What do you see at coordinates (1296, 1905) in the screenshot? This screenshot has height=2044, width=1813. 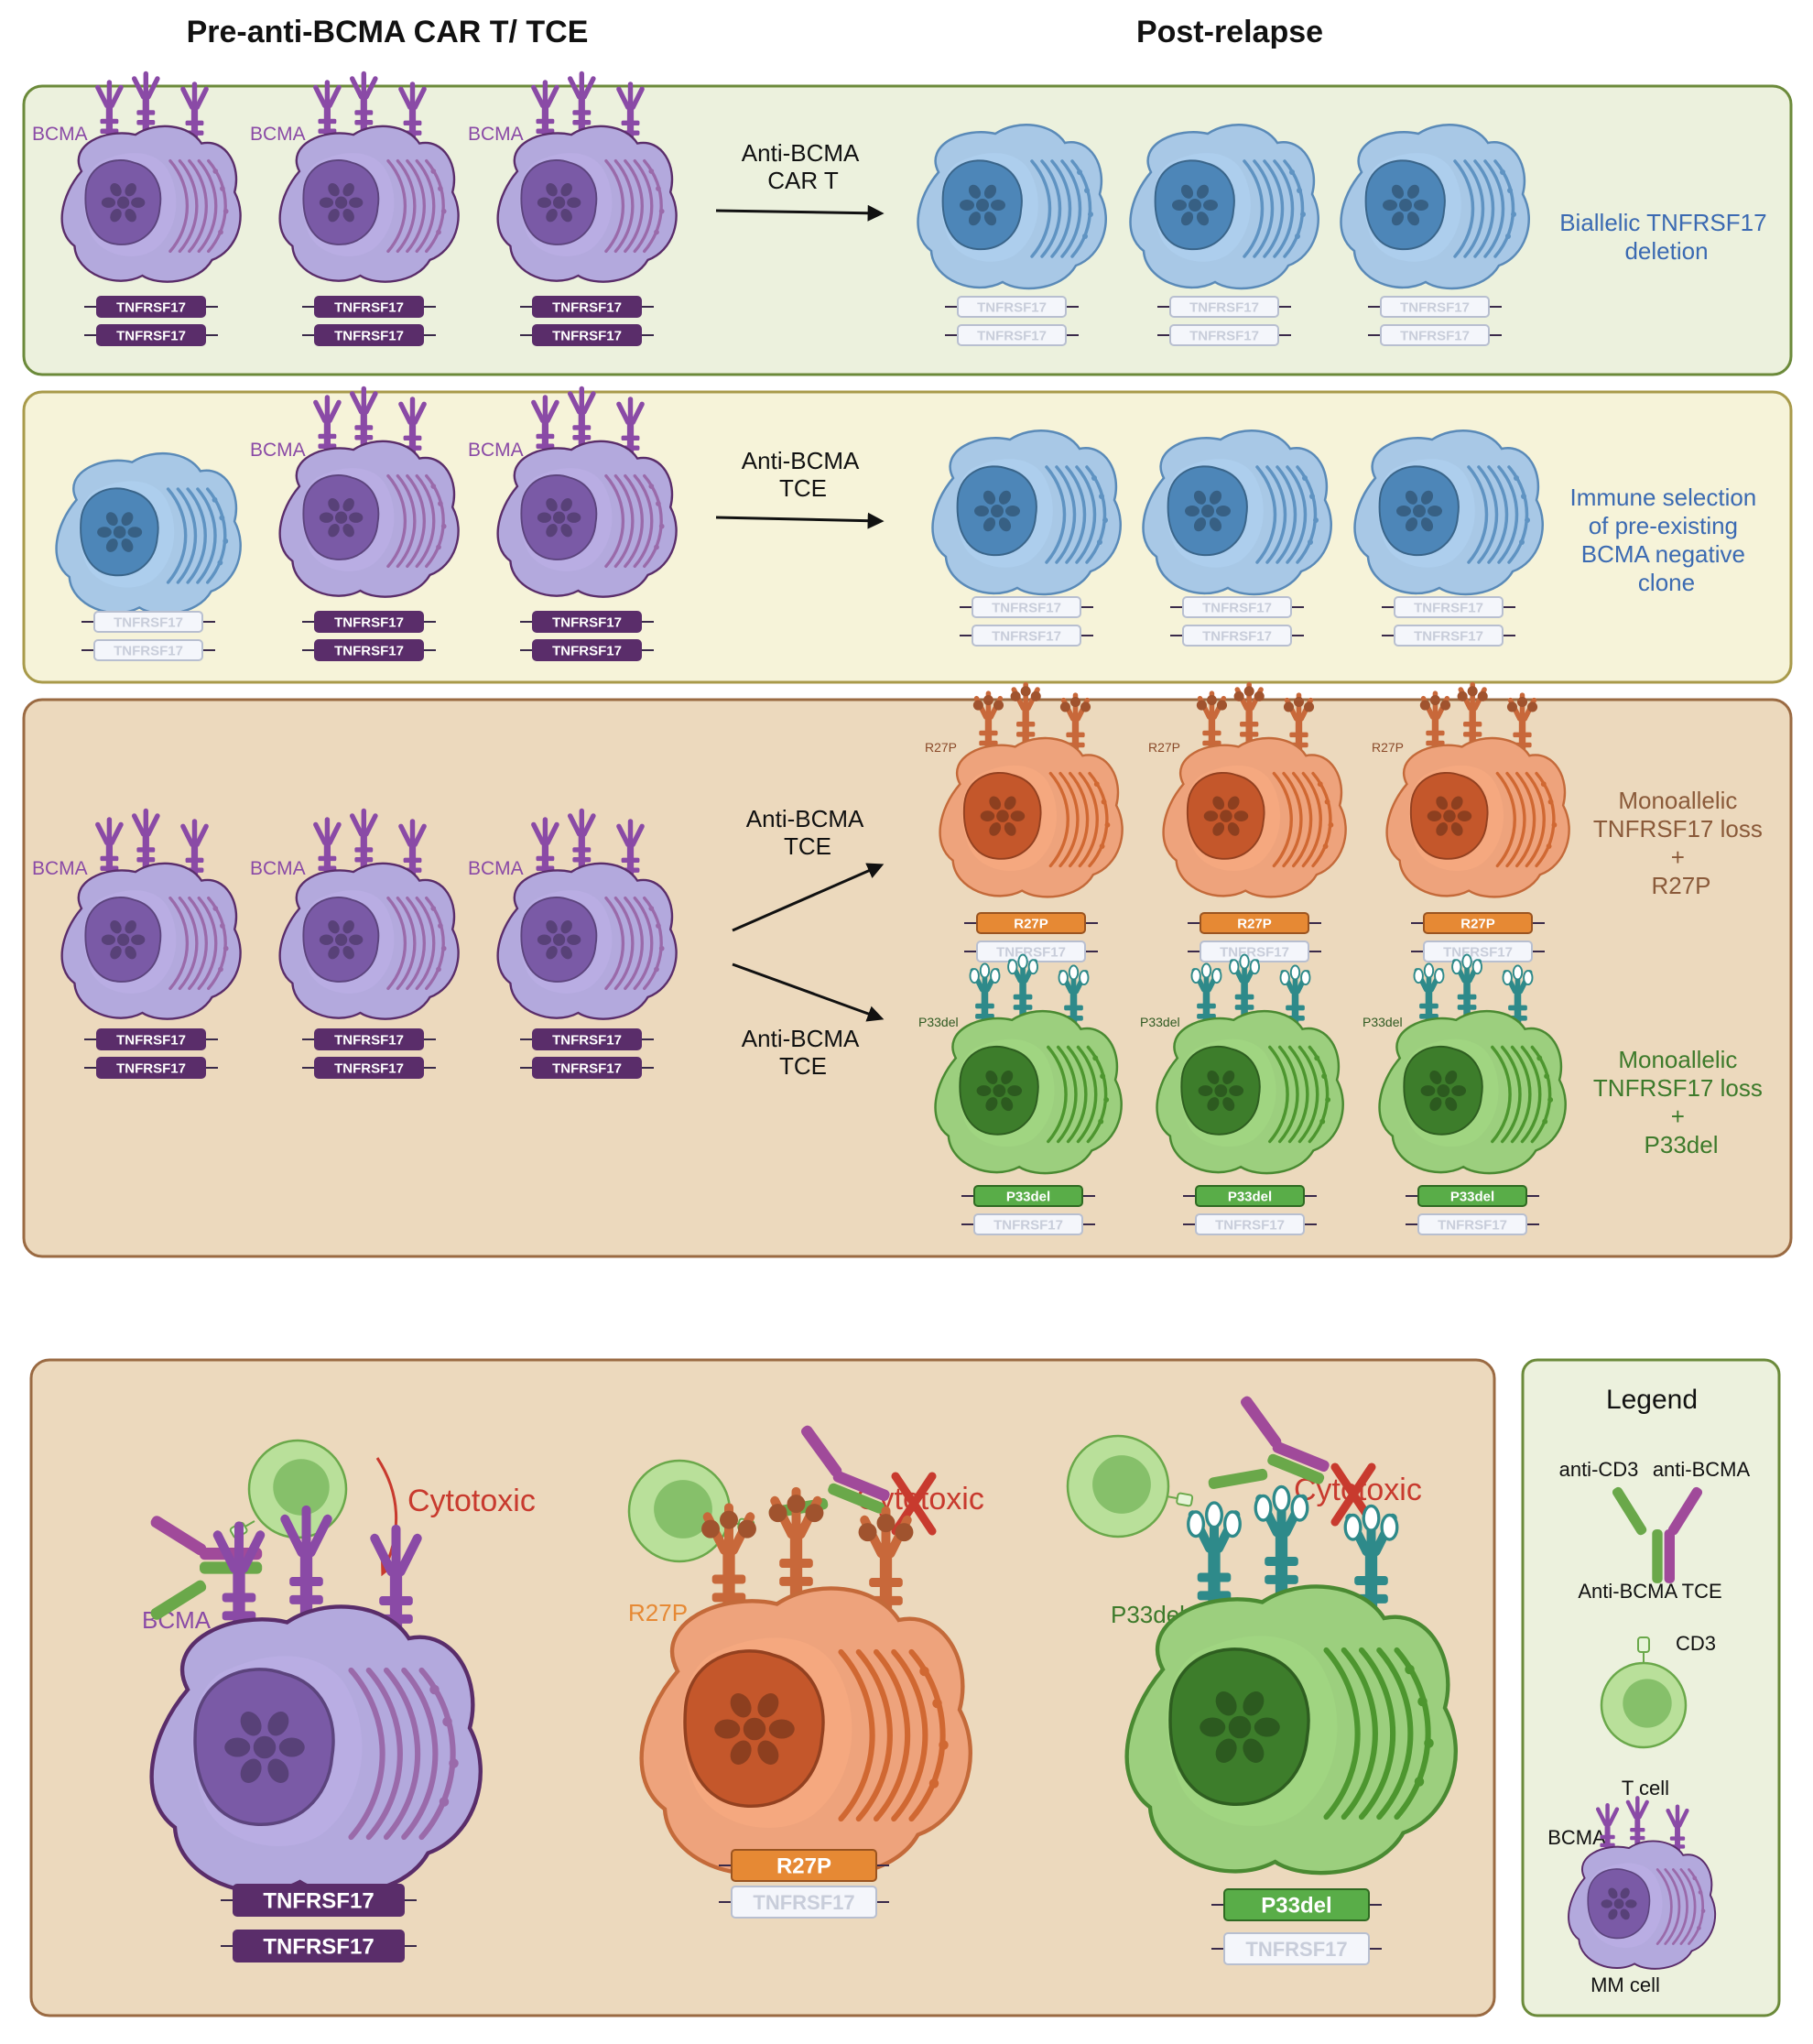 I see `gene-p33del-large: P33del` at bounding box center [1296, 1905].